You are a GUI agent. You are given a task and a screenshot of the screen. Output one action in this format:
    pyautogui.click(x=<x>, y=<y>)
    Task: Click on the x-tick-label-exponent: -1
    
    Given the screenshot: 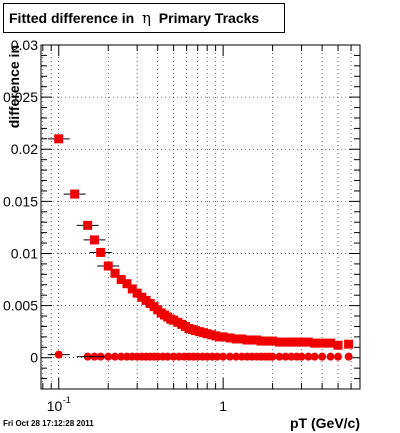 What is the action you would take?
    pyautogui.click(x=67, y=400)
    